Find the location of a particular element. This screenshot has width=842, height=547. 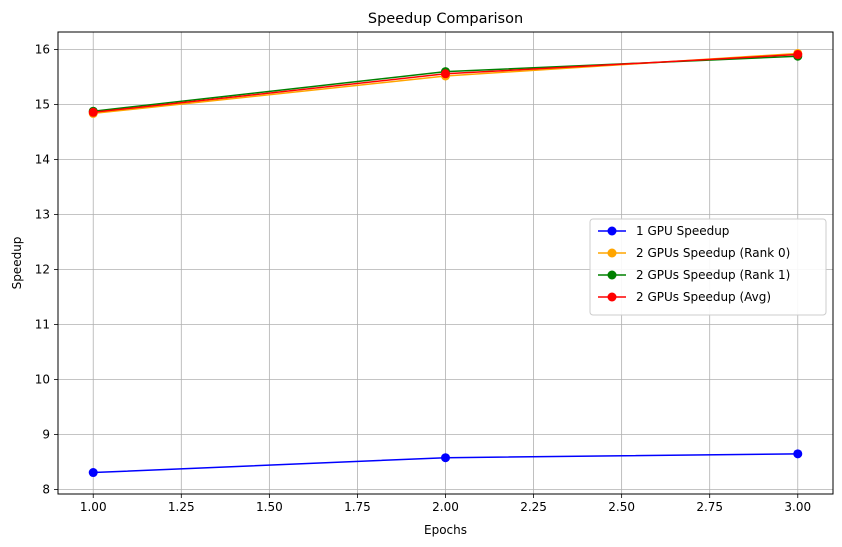

y-tick-label: 15 is located at coordinates (42, 105).